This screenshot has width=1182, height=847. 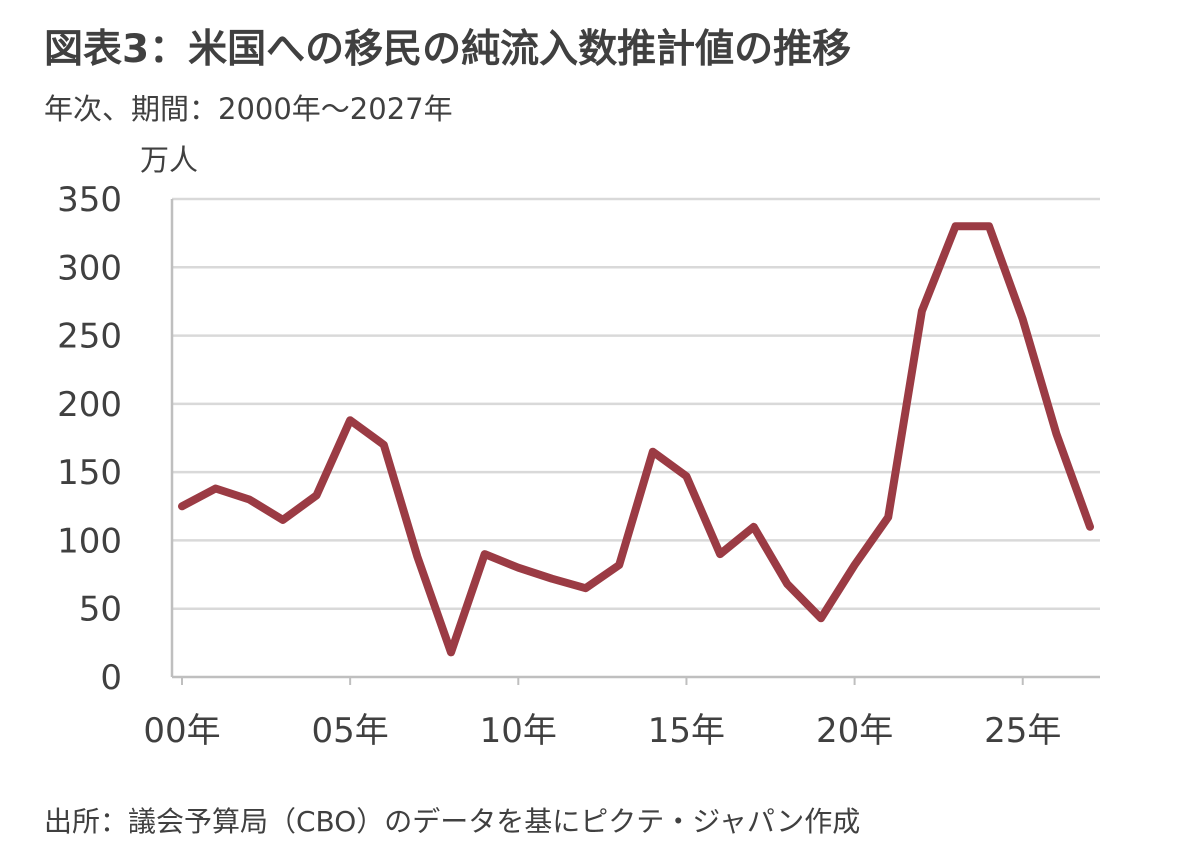 I want to click on y-tick-250: 250, so click(x=89, y=337).